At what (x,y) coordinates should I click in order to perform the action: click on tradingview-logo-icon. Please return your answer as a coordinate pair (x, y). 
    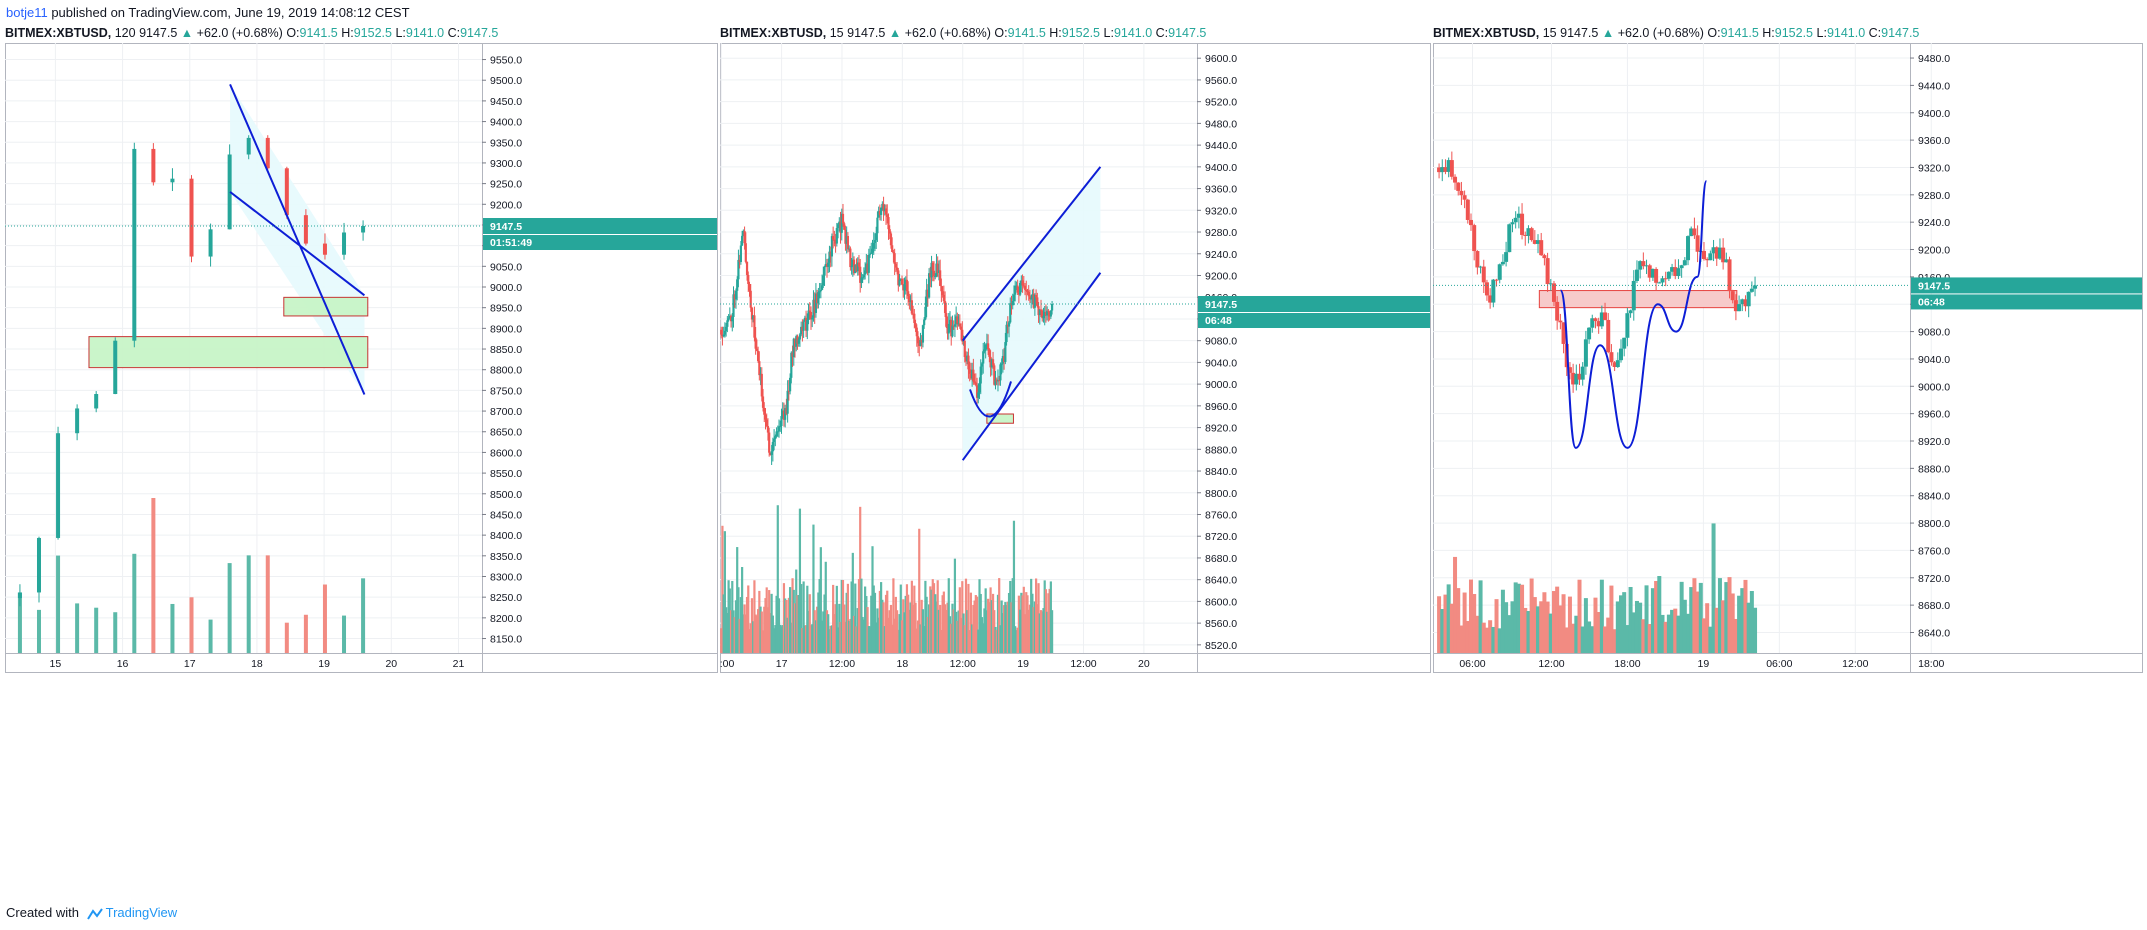
    Looking at the image, I should click on (94, 913).